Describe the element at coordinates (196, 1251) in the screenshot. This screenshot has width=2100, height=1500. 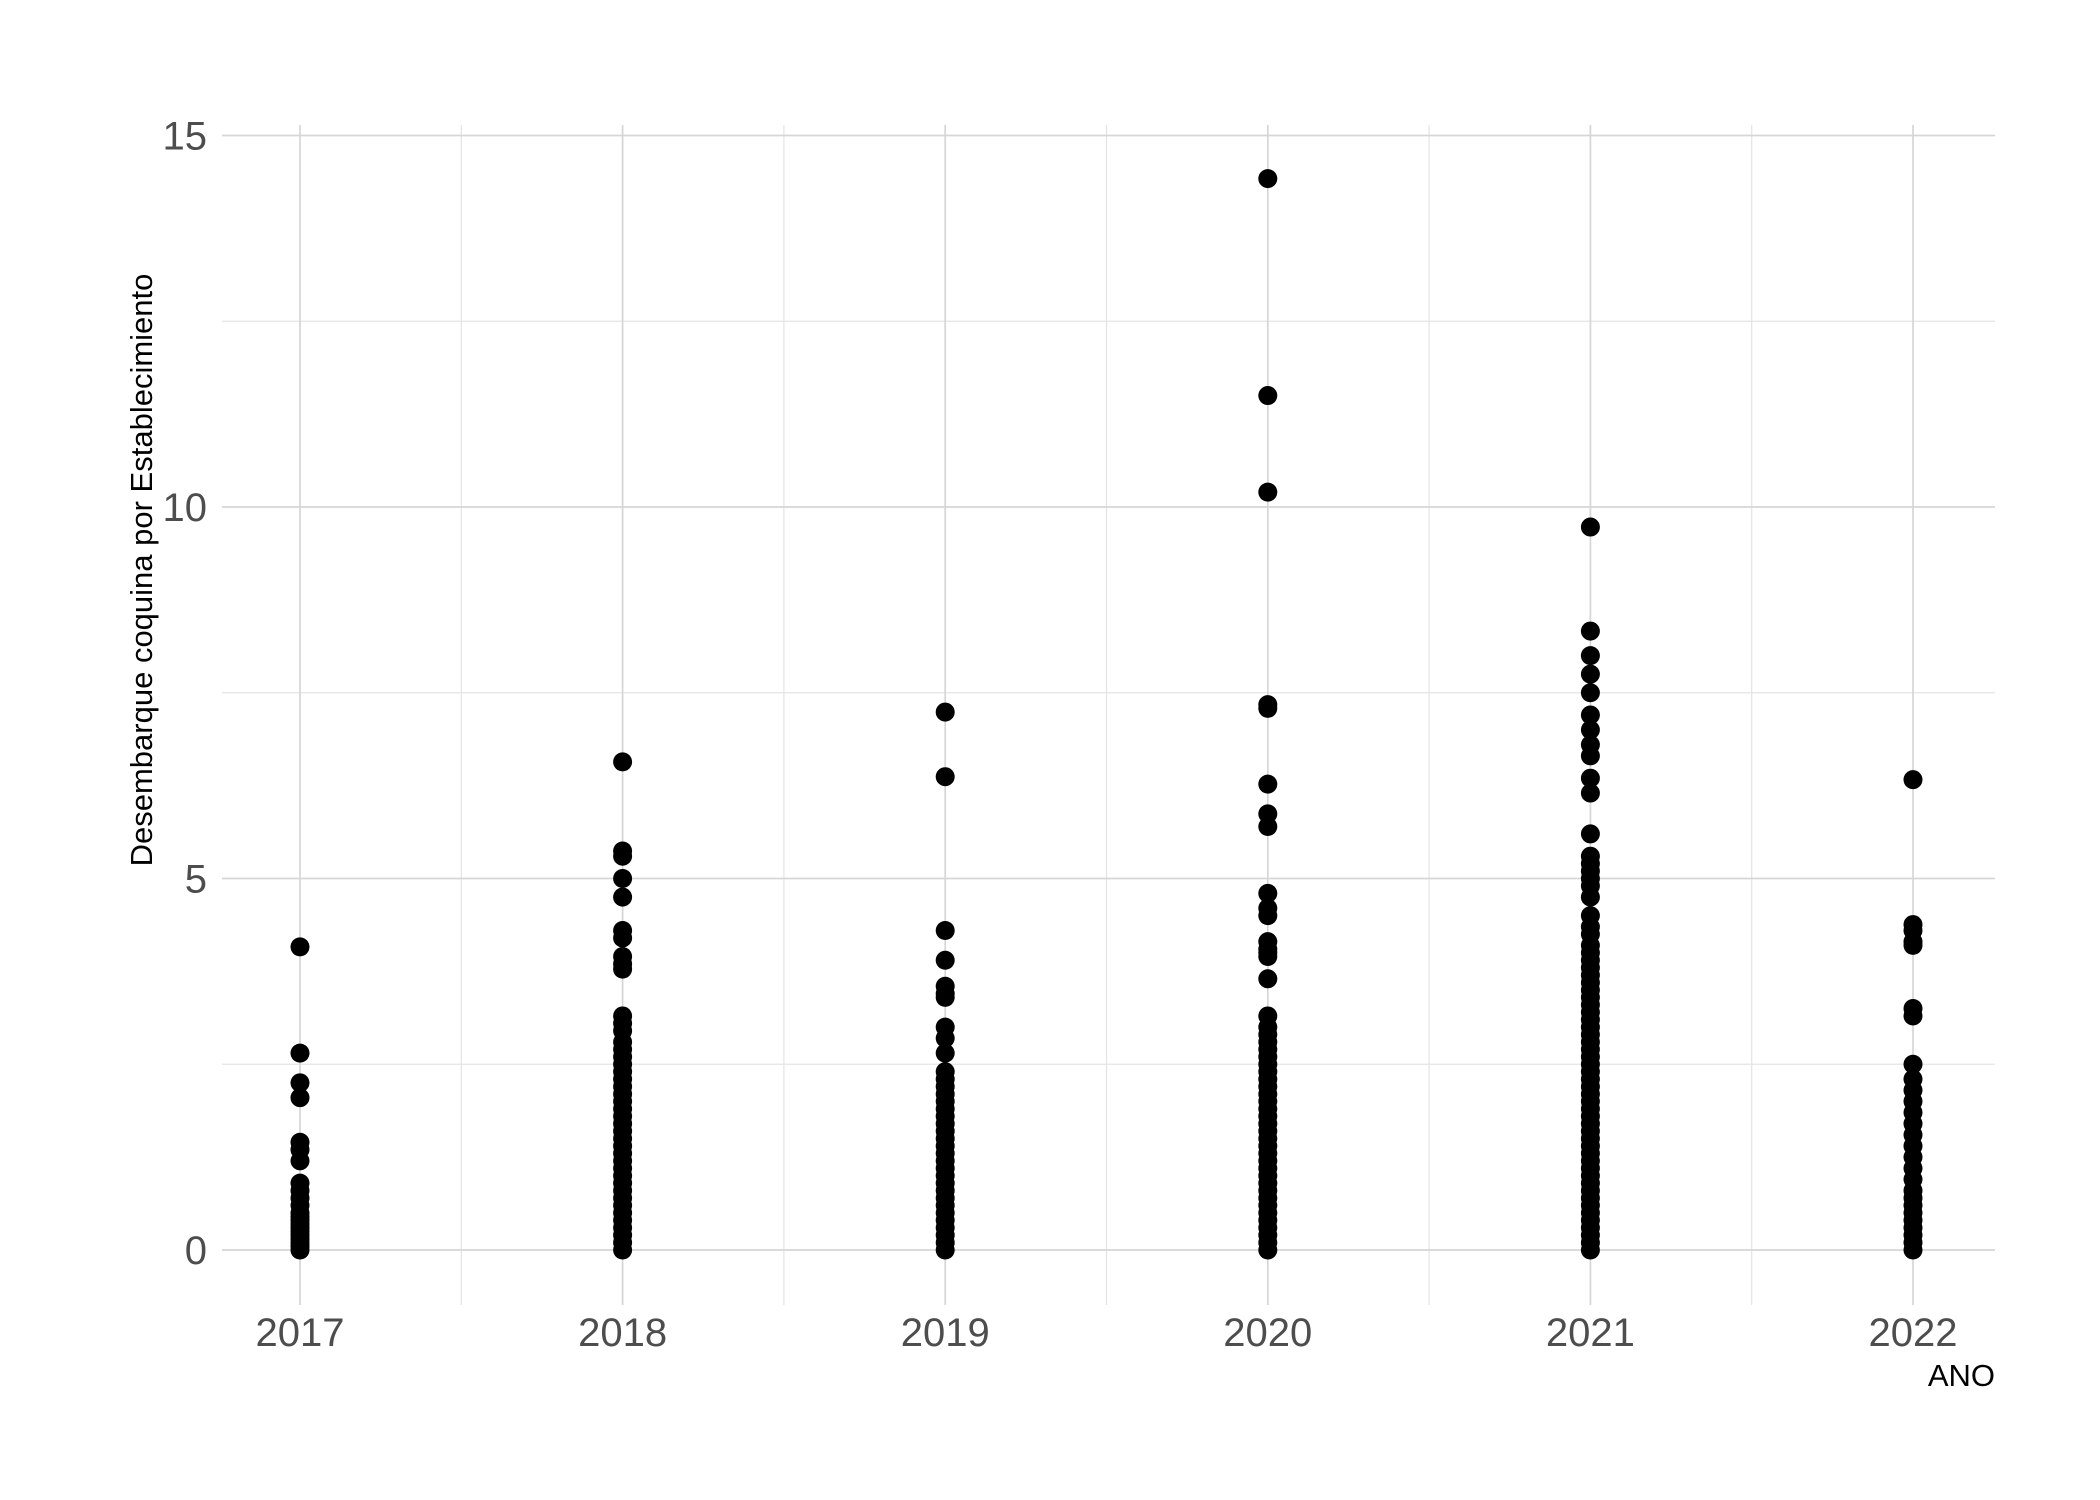
I see `y-tick-label: 0` at that location.